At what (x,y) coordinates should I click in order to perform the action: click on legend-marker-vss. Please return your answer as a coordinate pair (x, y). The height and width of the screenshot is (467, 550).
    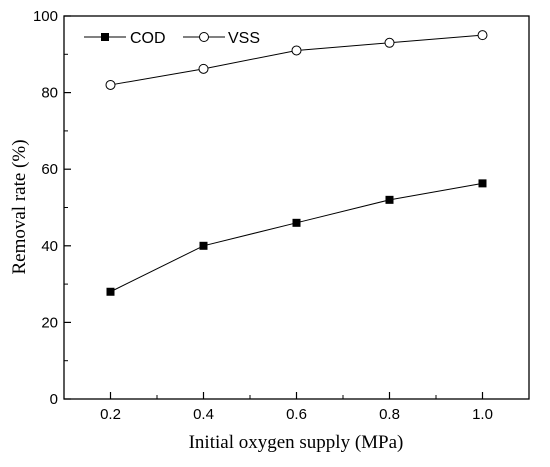
    Looking at the image, I should click on (204, 37).